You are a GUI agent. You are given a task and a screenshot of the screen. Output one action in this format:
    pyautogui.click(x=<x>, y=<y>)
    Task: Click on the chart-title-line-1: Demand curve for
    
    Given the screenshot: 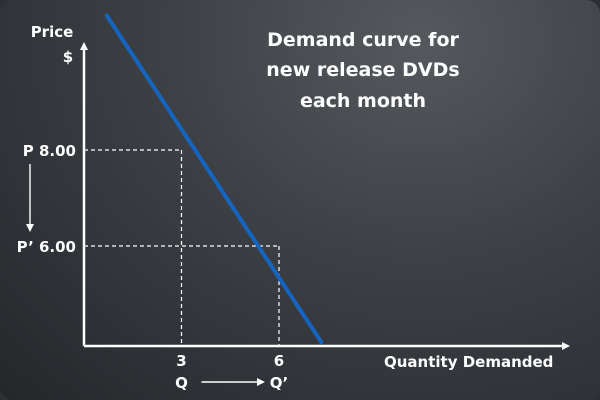 What is the action you would take?
    pyautogui.click(x=363, y=40)
    